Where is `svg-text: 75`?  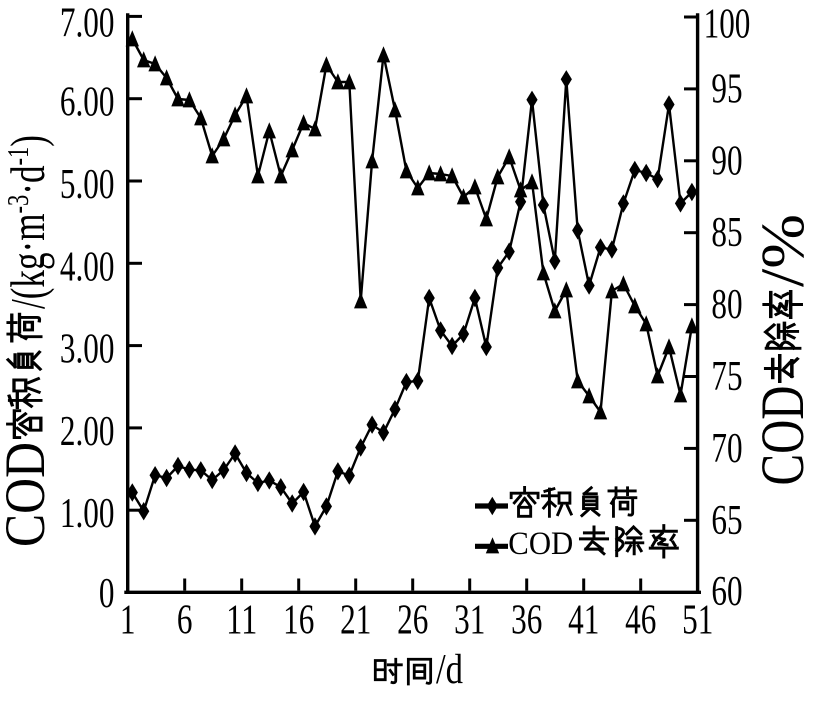
svg-text: 75 is located at coordinates (726, 377).